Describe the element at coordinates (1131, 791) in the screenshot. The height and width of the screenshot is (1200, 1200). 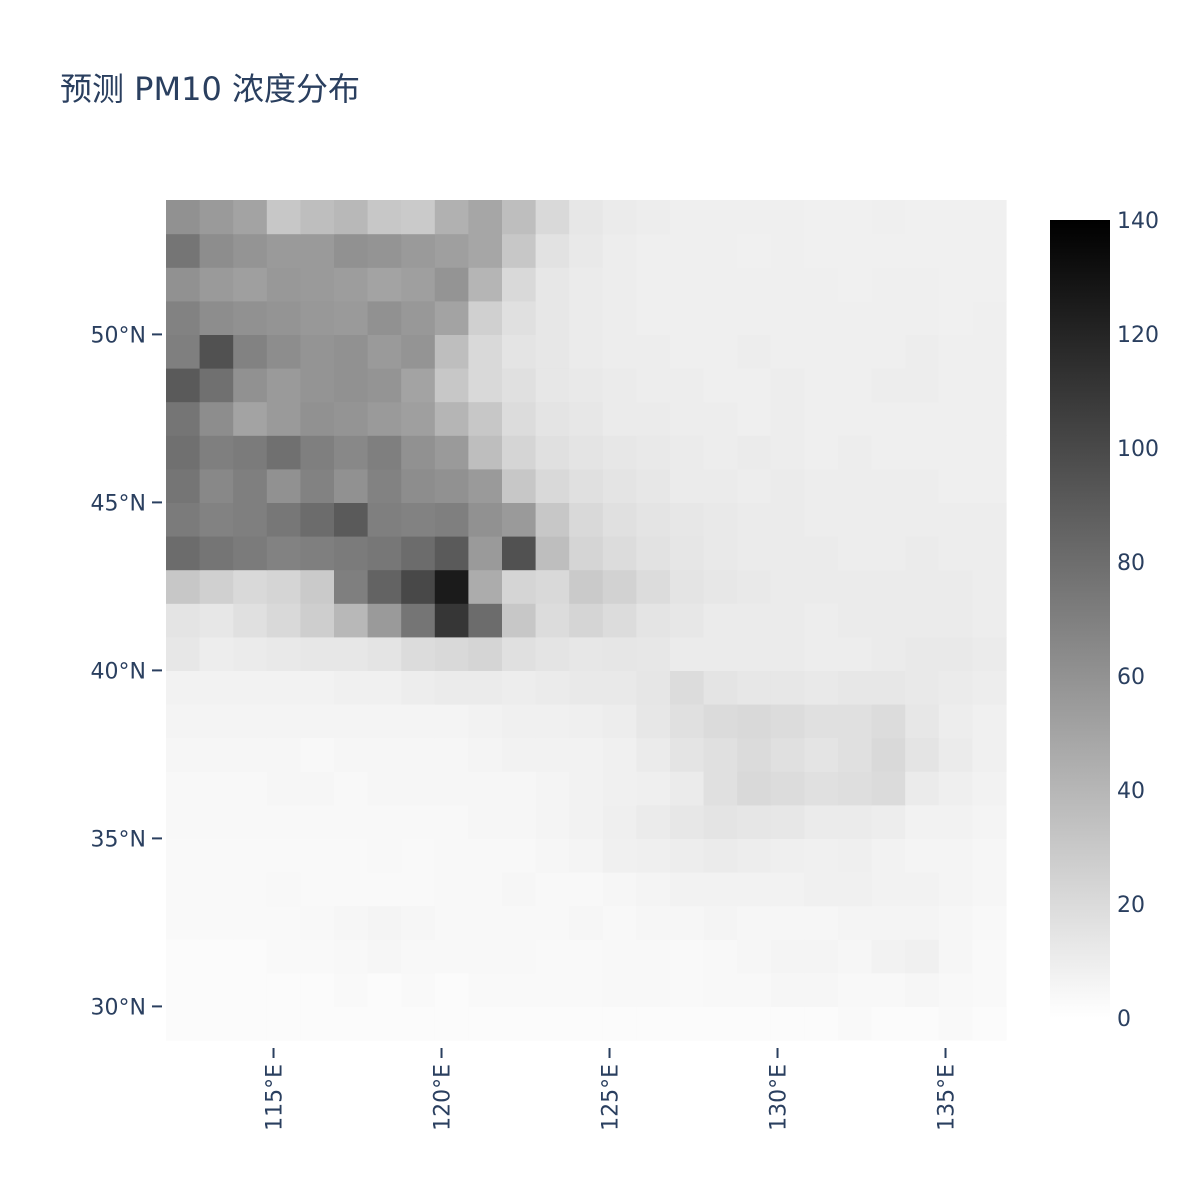
I see `colorbar-tick-label: 40` at that location.